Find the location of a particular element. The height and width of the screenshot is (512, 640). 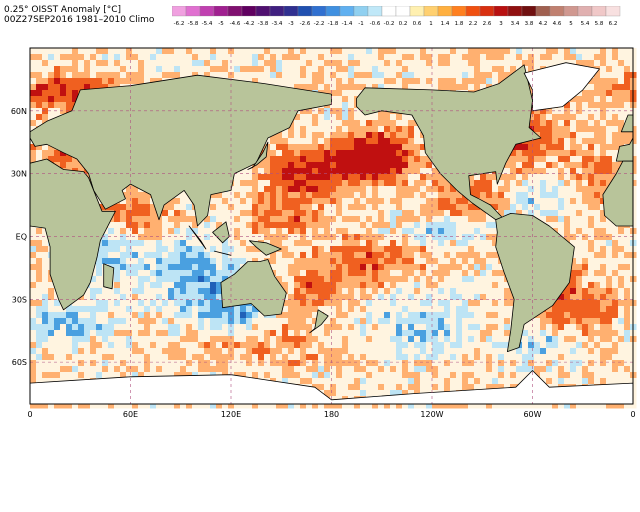

map-subtitle: 00Z27SEP2016 1981–2010 Climo is located at coordinates (79, 20).